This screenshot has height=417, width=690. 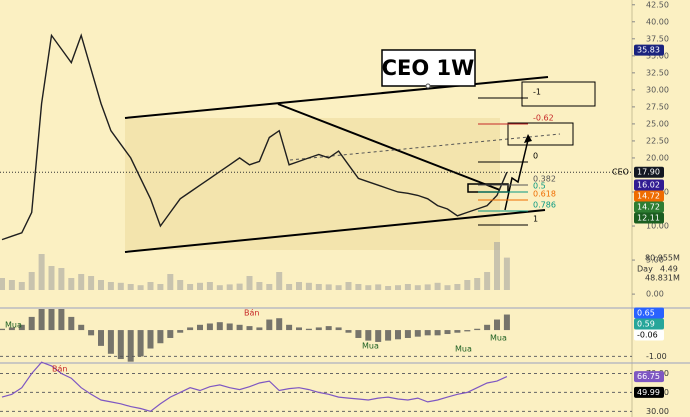 I want to click on y-tick-label: 0.00, so click(x=655, y=294).